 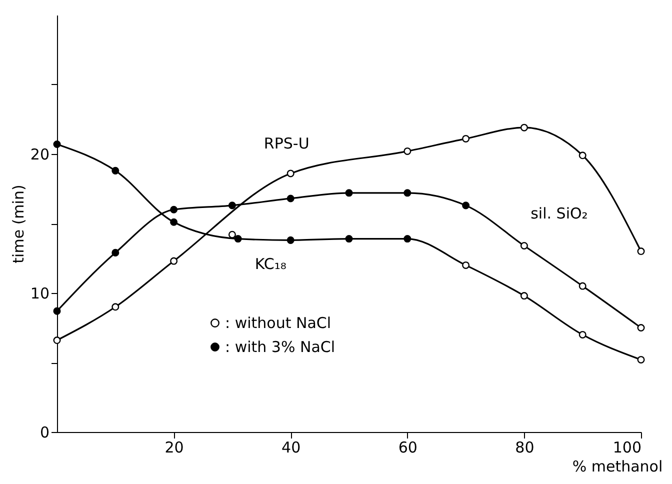 What do you see at coordinates (524, 447) in the screenshot?
I see `x-tick-label: 80` at bounding box center [524, 447].